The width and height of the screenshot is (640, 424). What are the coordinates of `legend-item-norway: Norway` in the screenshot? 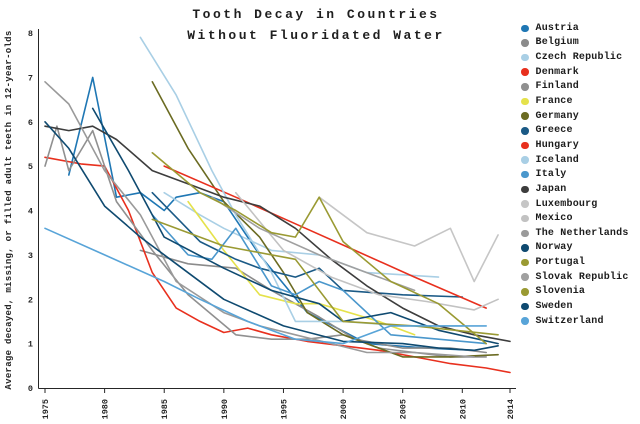 It's located at (575, 248).